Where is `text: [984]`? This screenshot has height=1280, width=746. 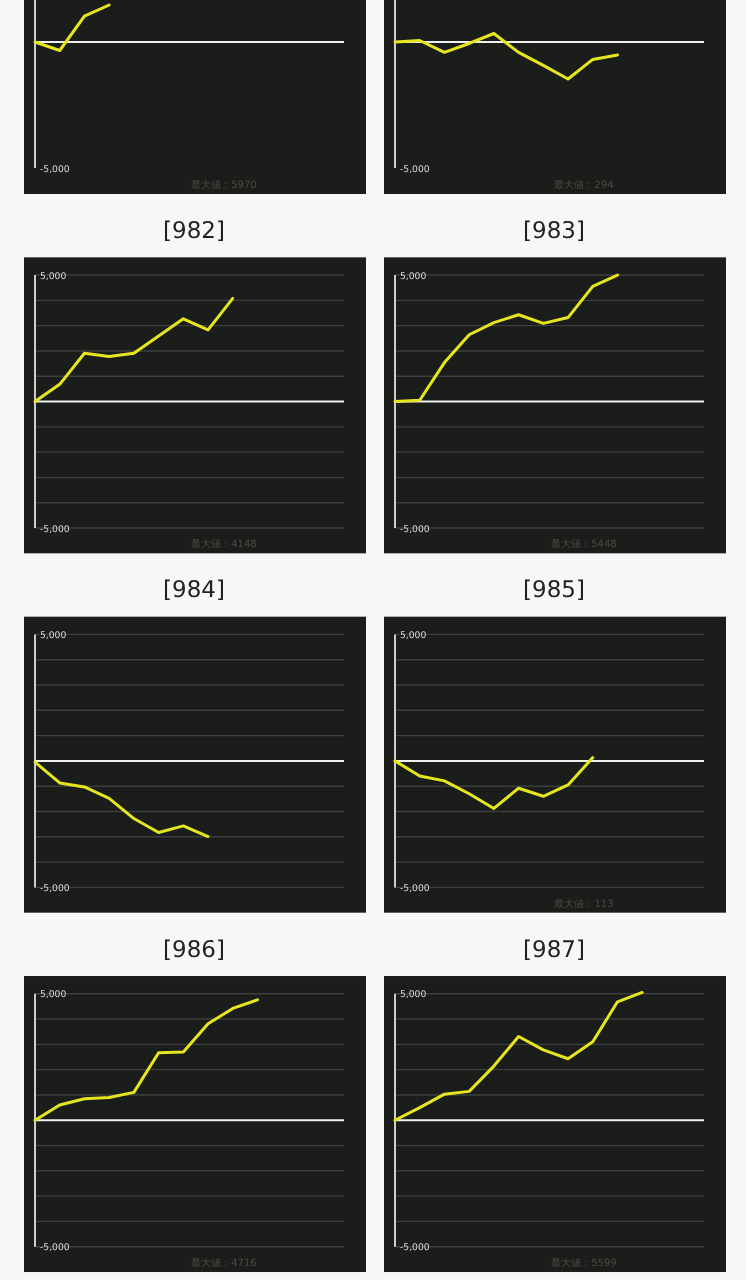 text: [984] is located at coordinates (194, 589).